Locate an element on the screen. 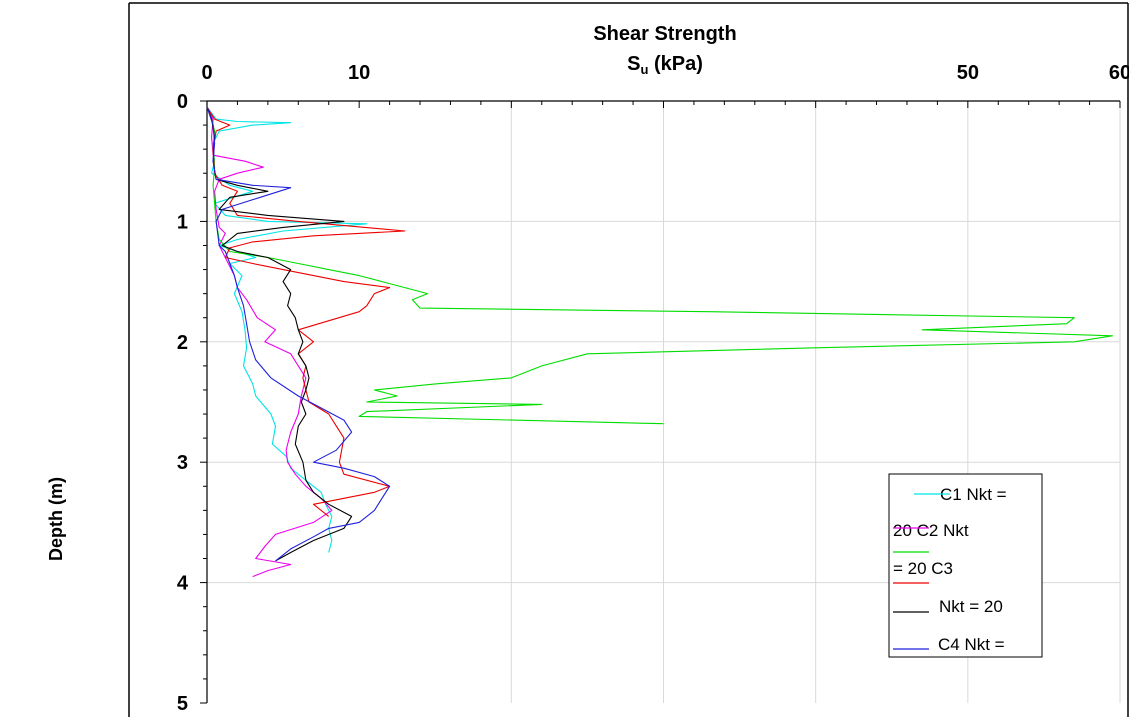 The width and height of the screenshot is (1129, 717). legend-text-4: C4 Nkt = is located at coordinates (971, 644).